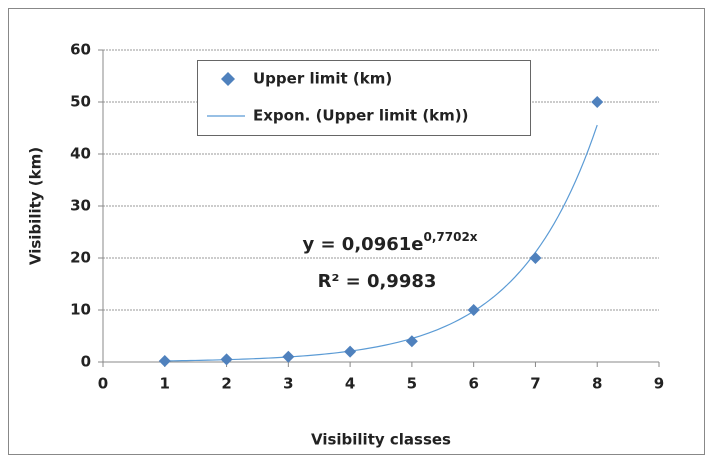 This screenshot has height=463, width=714. What do you see at coordinates (381, 440) in the screenshot?
I see `x-axis-title: Visibility classes` at bounding box center [381, 440].